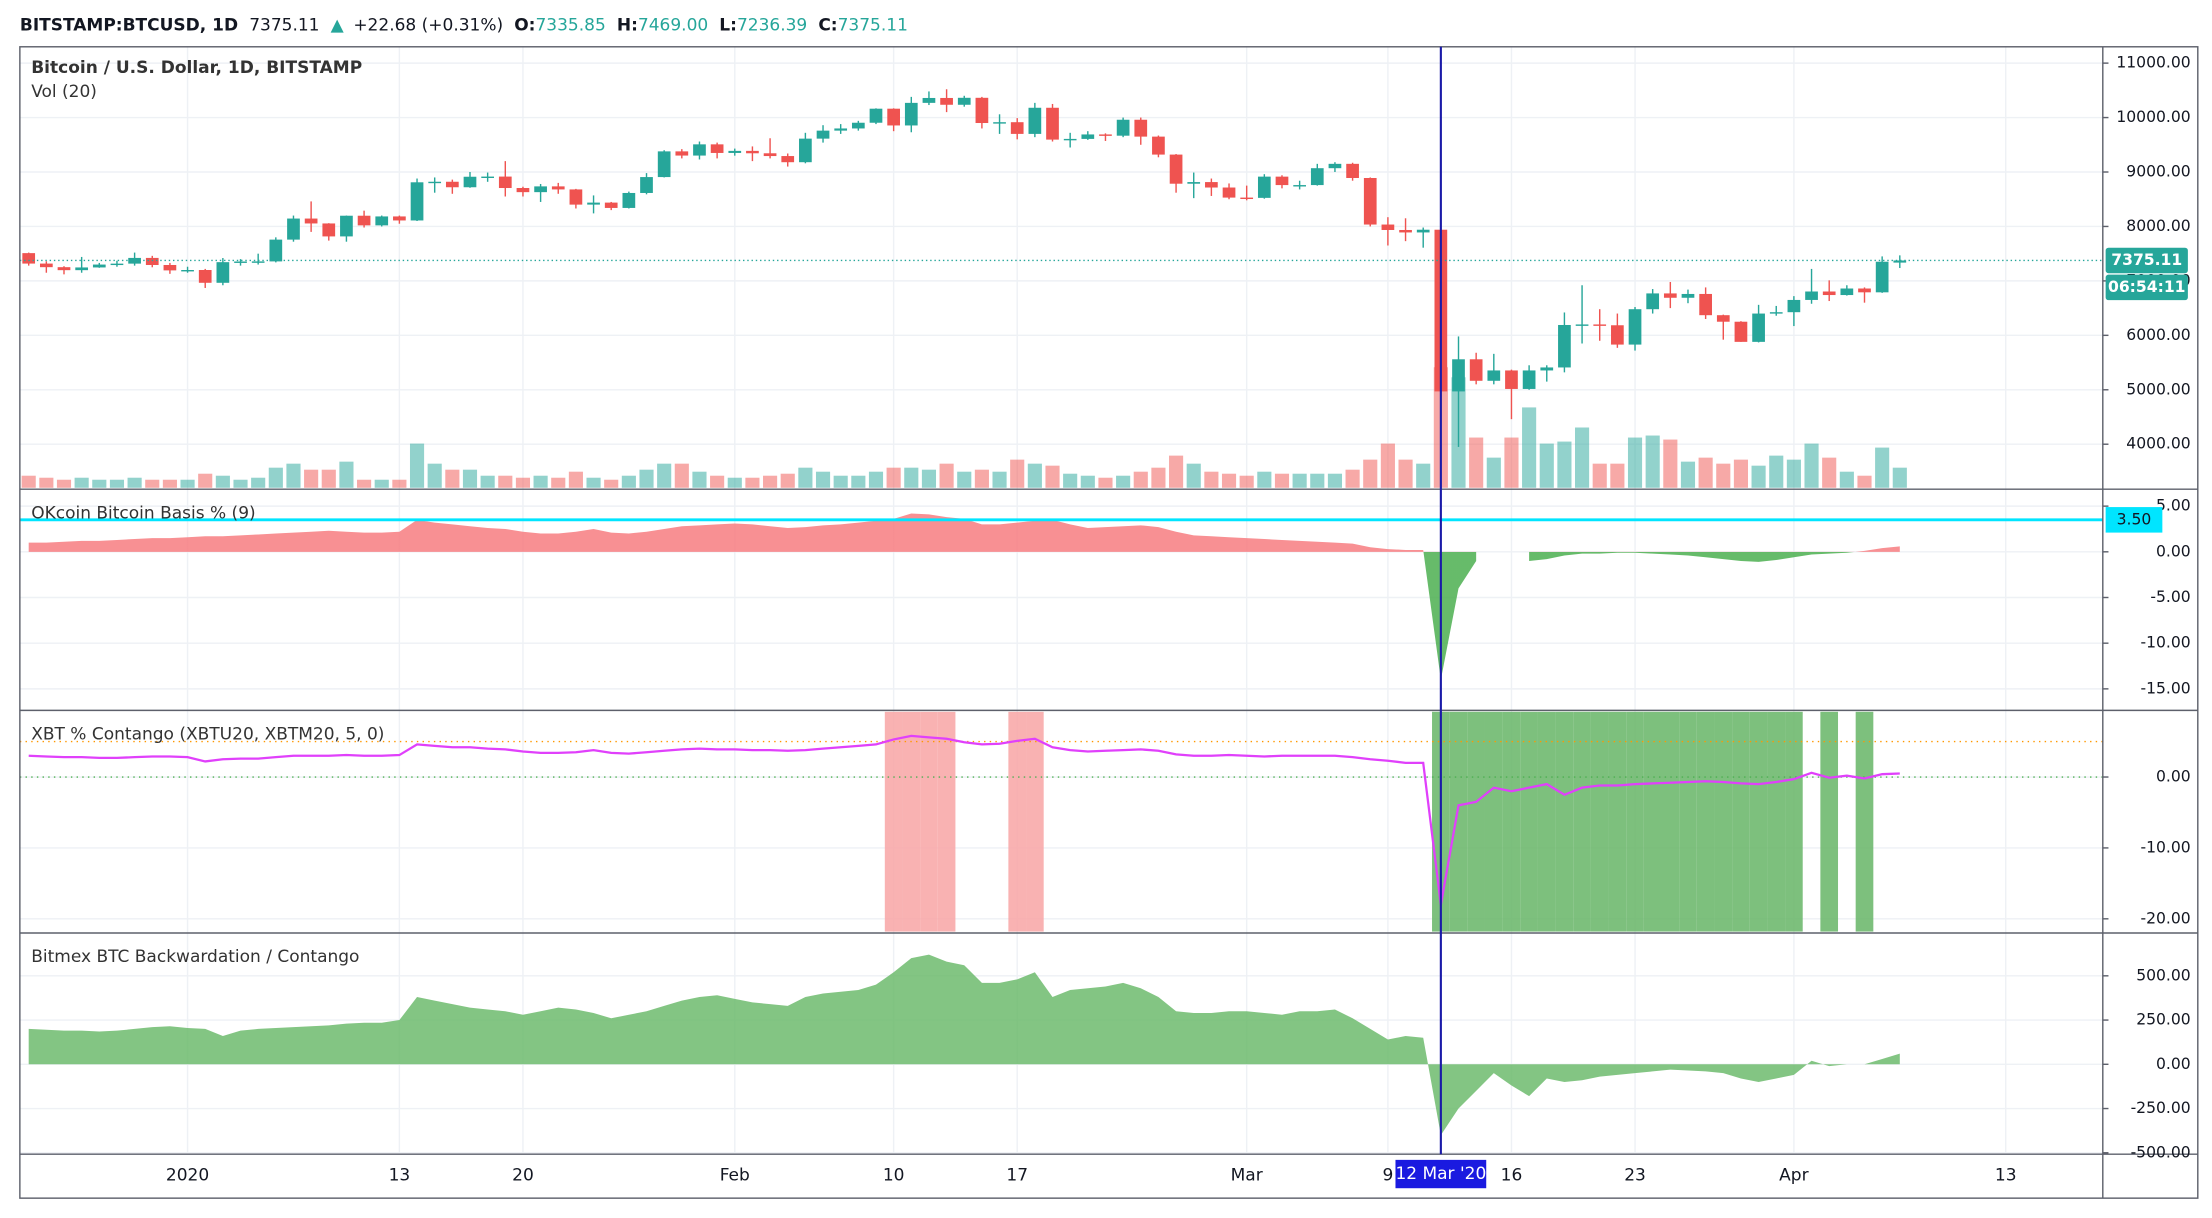 The height and width of the screenshot is (1218, 2212). I want to click on y-tick-label: 9000.00, so click(2158, 172).